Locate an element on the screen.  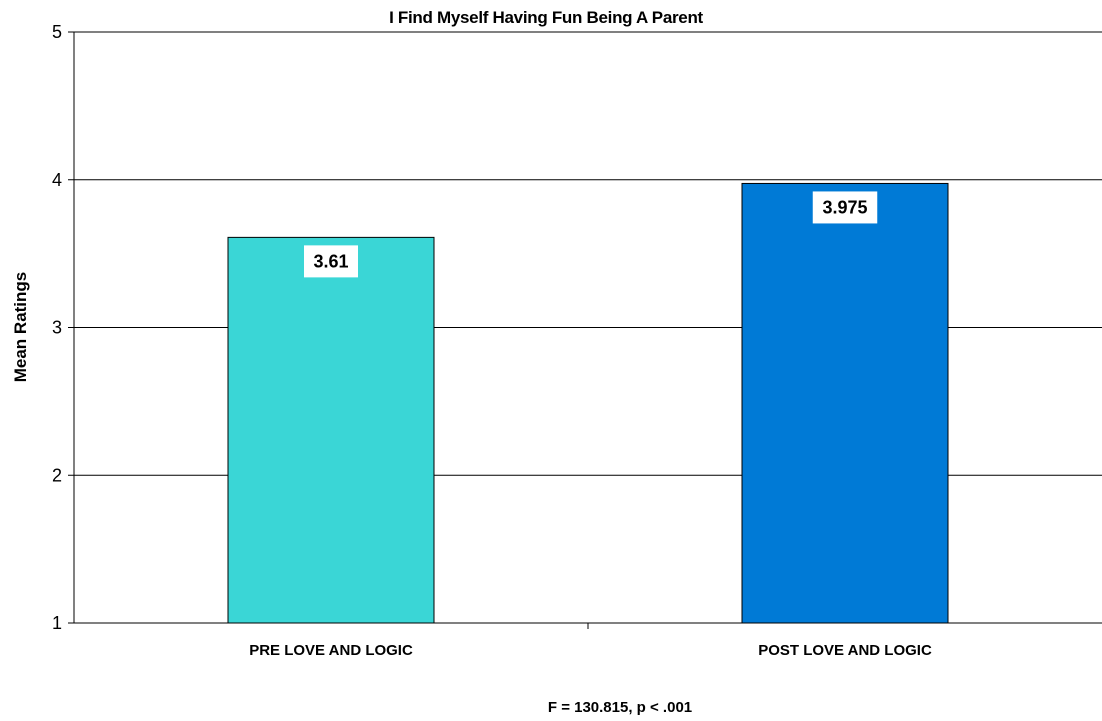
data-label-text: 3.975 is located at coordinates (844, 207).